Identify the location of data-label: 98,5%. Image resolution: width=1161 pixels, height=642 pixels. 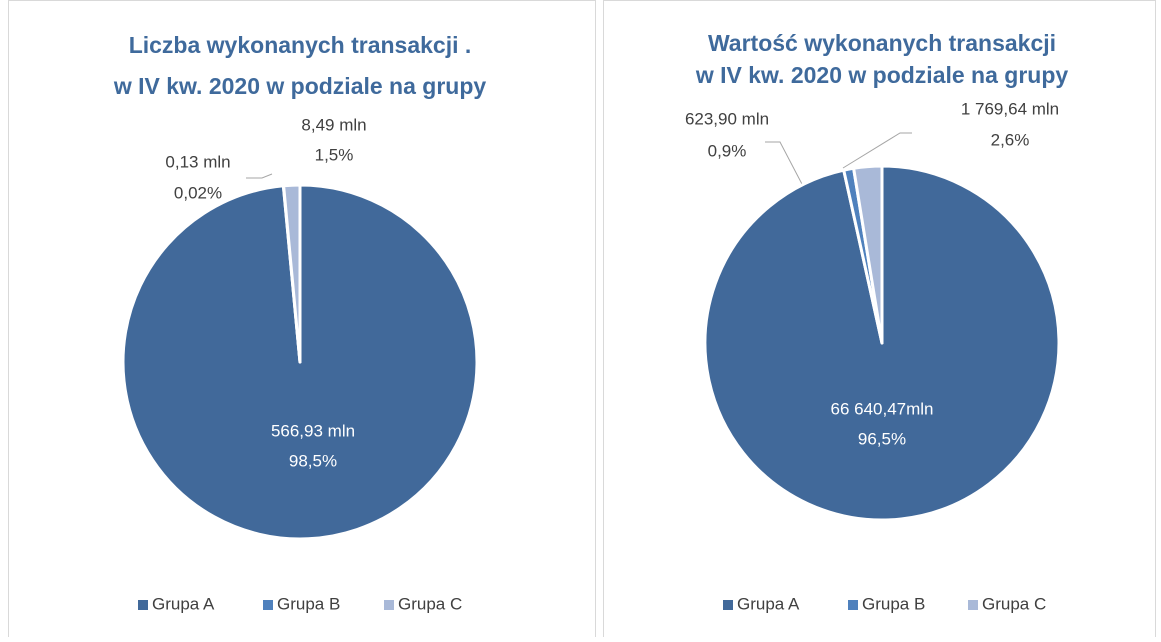
(313, 460).